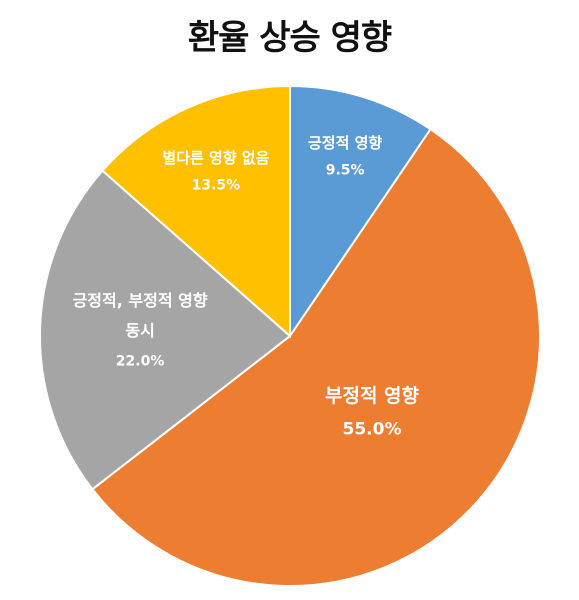 The height and width of the screenshot is (600, 579). I want to click on slice-label: 부정적 영향, so click(372, 396).